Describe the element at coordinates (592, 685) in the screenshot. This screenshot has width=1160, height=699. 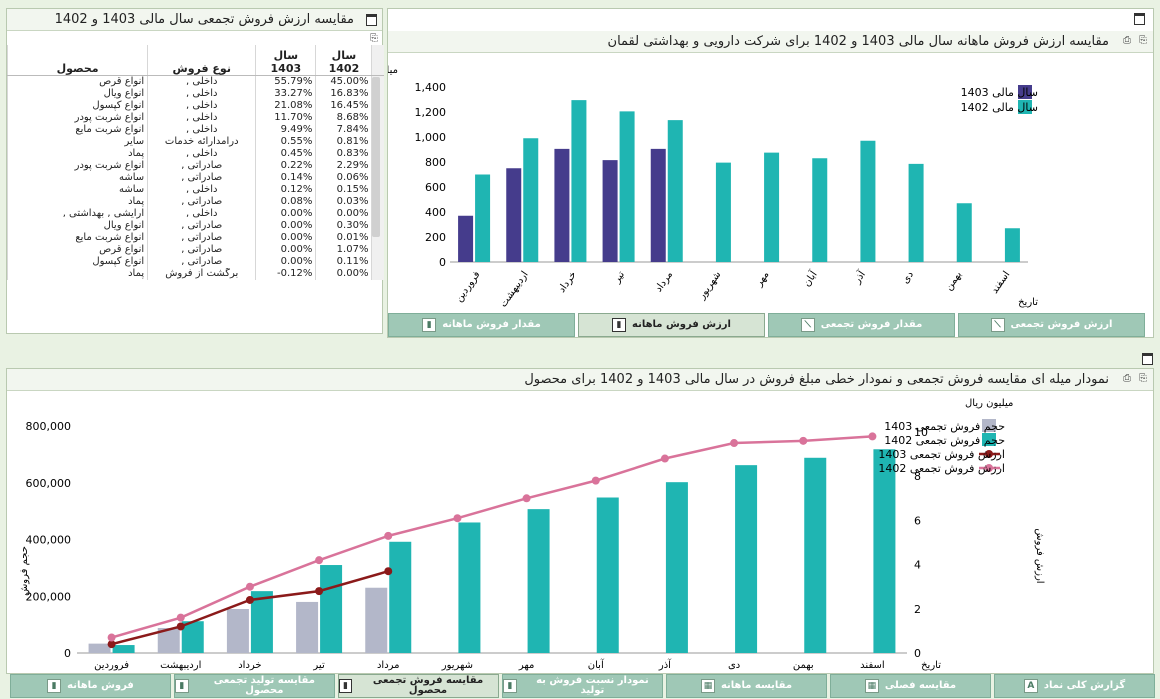
I see `tab-label: نمودار نسبت فروش به تولید` at that location.